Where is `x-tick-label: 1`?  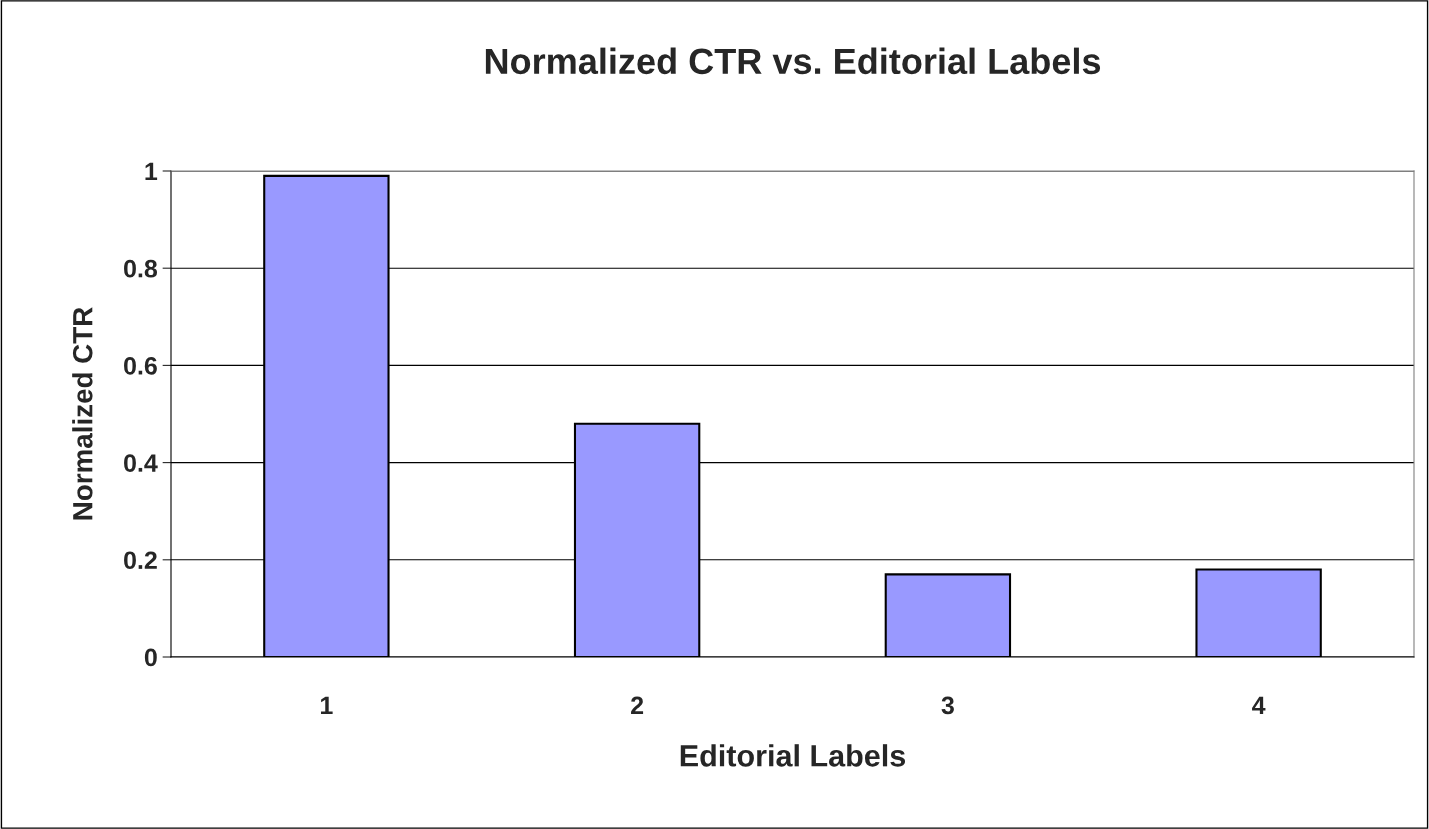
x-tick-label: 1 is located at coordinates (327, 705).